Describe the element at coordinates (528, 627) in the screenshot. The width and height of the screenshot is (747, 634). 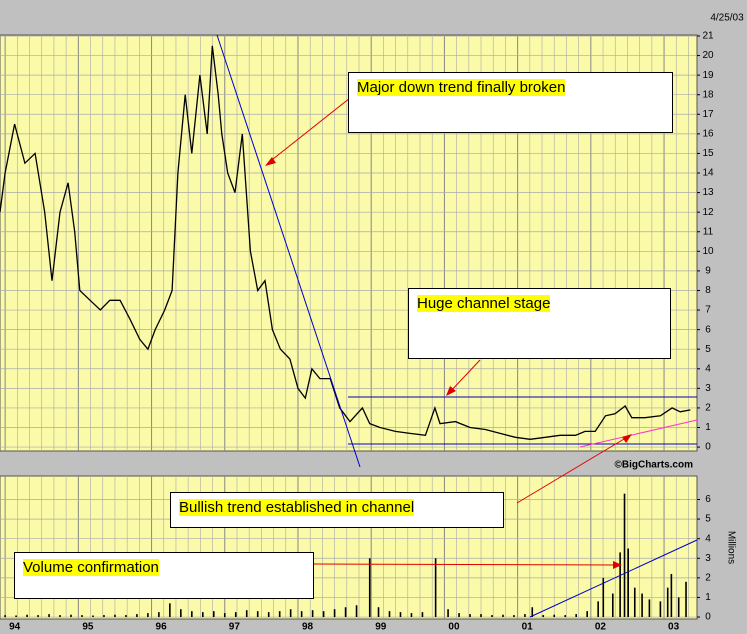
I see `x-tick-label: 01` at that location.